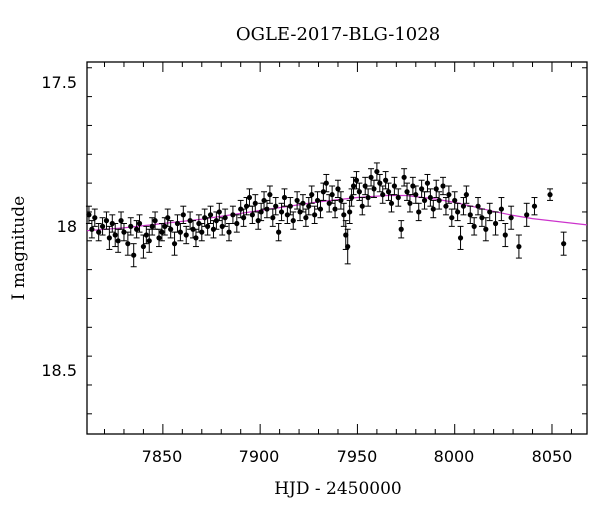  Describe the element at coordinates (59, 226) in the screenshot. I see `y-tick-labels: 17.5 18 18.5` at that location.